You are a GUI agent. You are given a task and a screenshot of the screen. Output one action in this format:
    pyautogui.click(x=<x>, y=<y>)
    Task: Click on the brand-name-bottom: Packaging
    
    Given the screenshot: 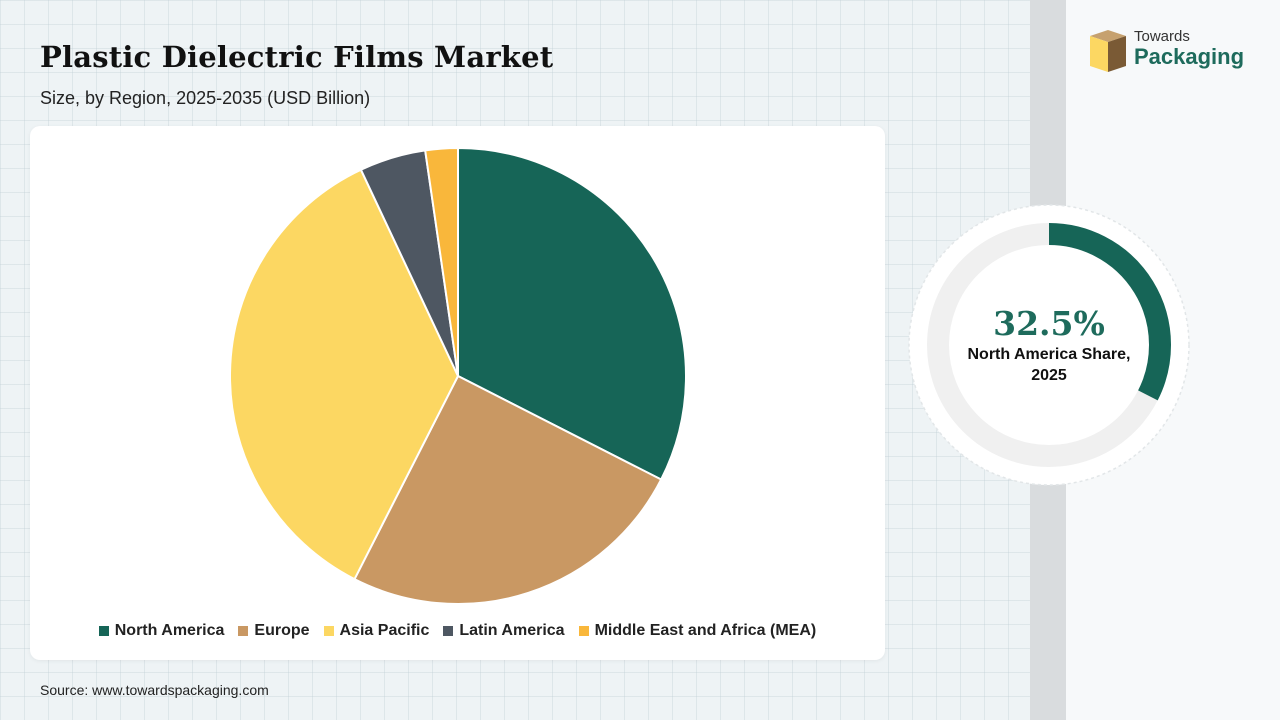 What is the action you would take?
    pyautogui.click(x=1189, y=56)
    